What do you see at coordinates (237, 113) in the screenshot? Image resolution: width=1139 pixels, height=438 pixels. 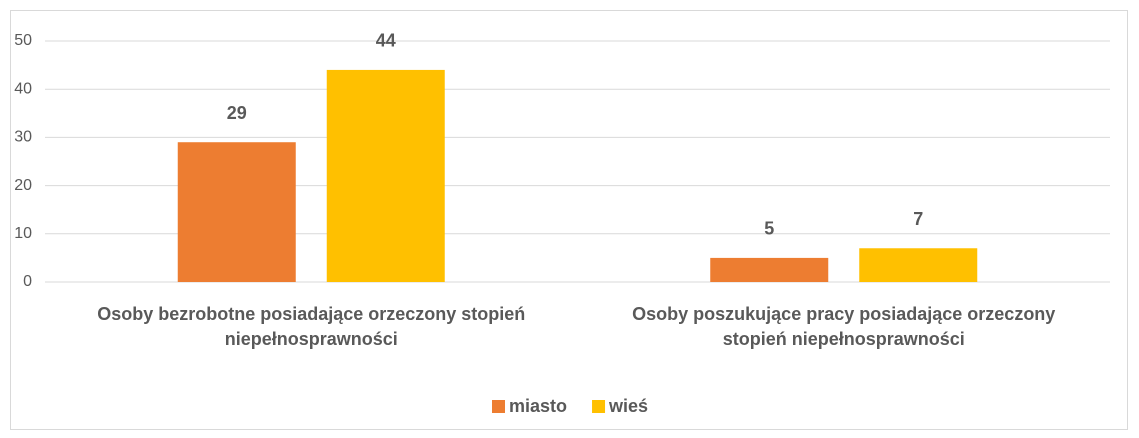 I see `data-label: 29` at bounding box center [237, 113].